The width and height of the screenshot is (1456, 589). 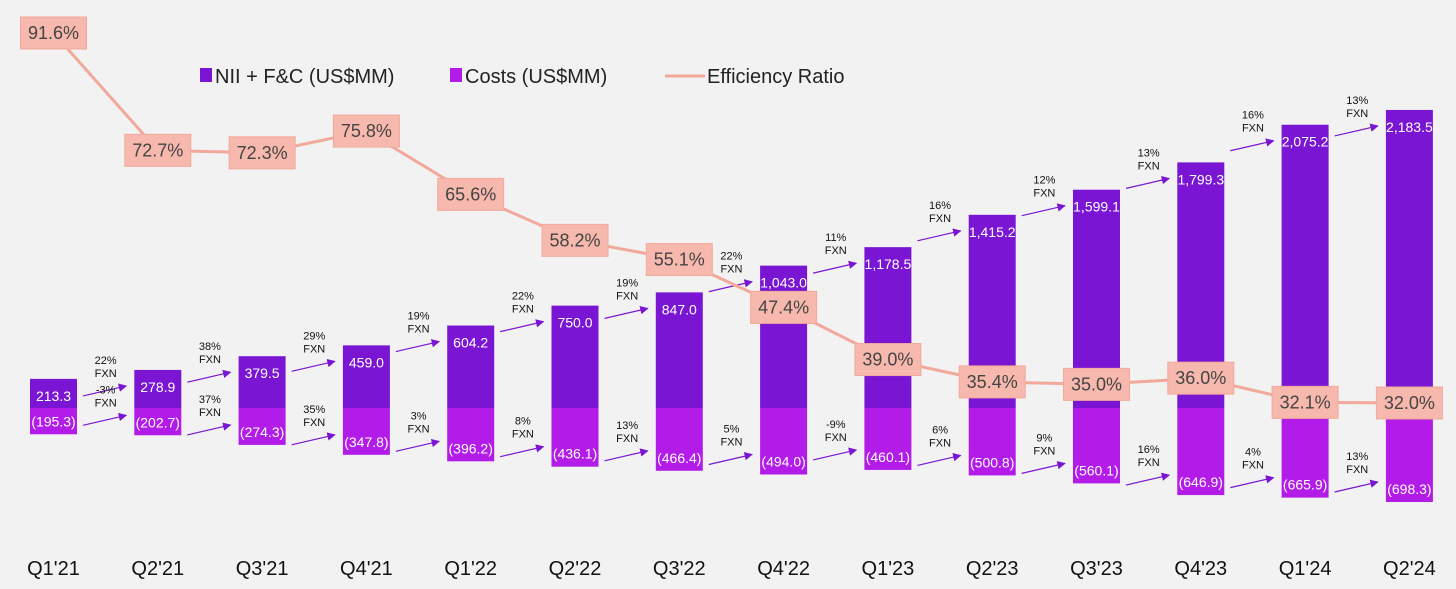 What do you see at coordinates (731, 429) in the screenshot?
I see `growth-costs-pct: 5%` at bounding box center [731, 429].